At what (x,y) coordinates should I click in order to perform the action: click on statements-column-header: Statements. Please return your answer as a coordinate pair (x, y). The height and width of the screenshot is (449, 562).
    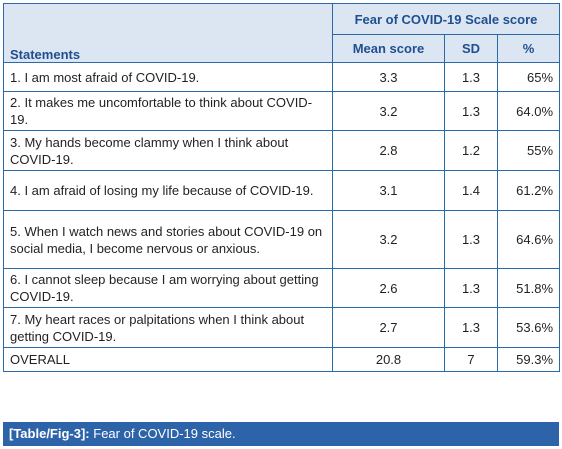
    Looking at the image, I should click on (168, 33).